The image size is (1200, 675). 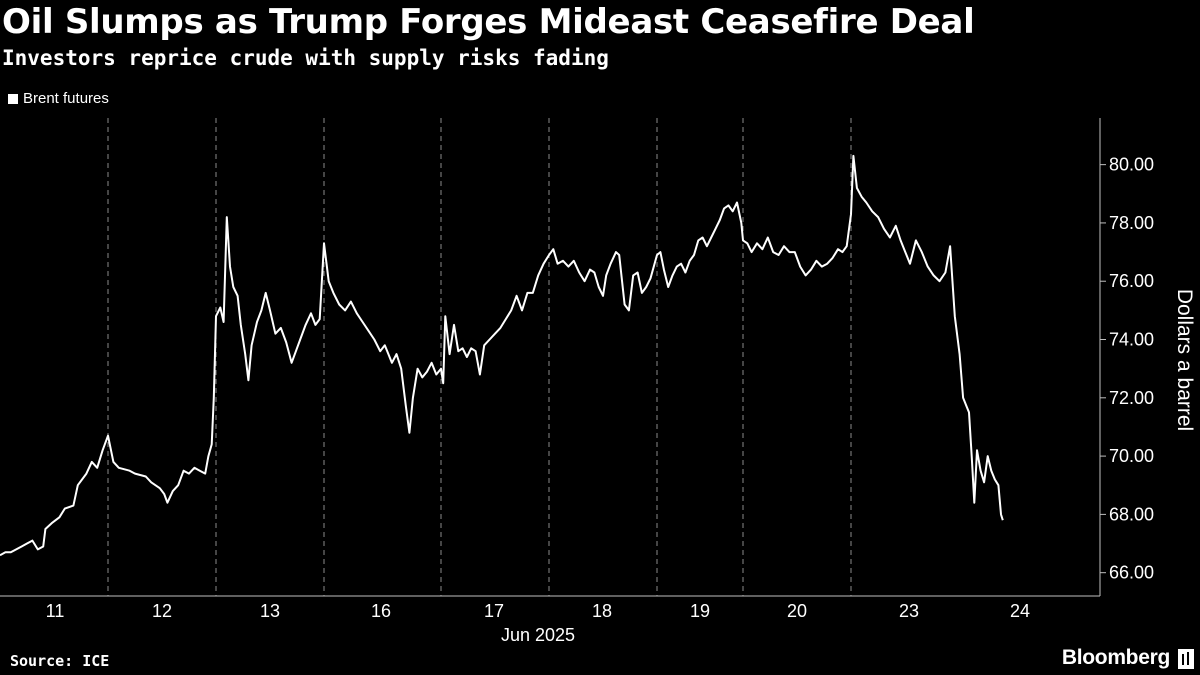 I want to click on legend: Brent futures, so click(x=58, y=98).